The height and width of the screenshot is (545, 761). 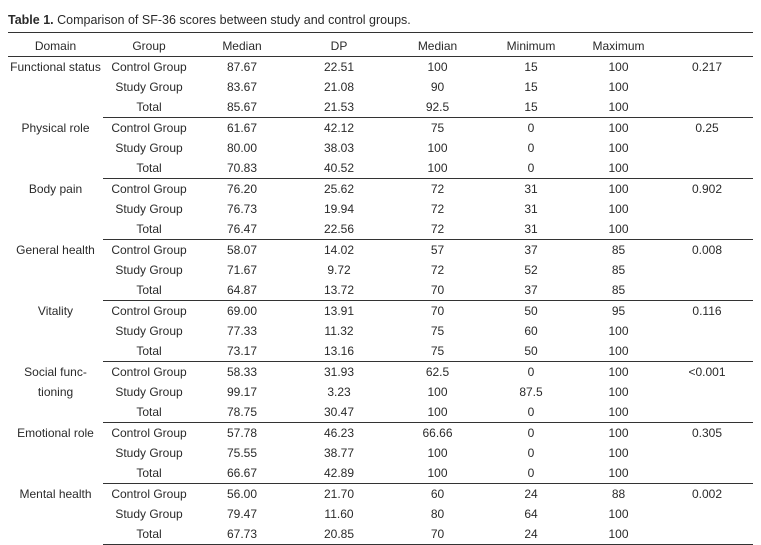 I want to click on dp-cell: 9.72, so click(x=339, y=270).